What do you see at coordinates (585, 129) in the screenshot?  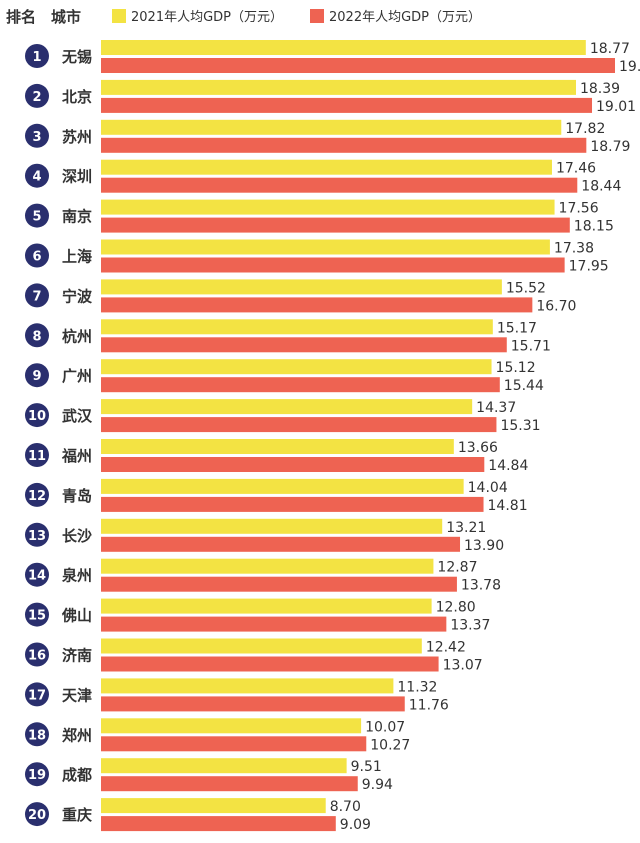 I see `value-label-2021: 17.82` at bounding box center [585, 129].